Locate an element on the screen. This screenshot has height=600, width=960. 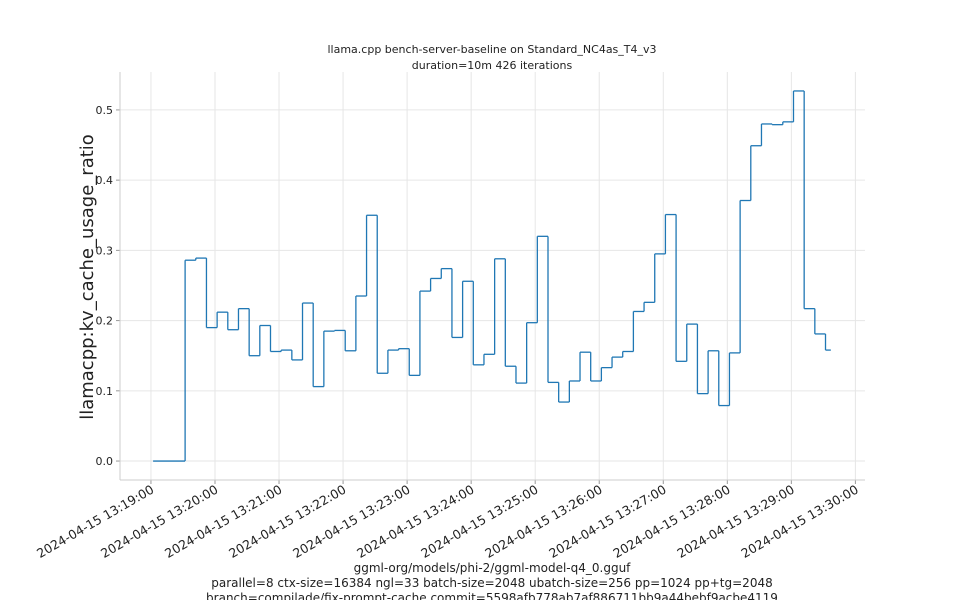
y-tick-label: 0.2 is located at coordinates (105, 321).